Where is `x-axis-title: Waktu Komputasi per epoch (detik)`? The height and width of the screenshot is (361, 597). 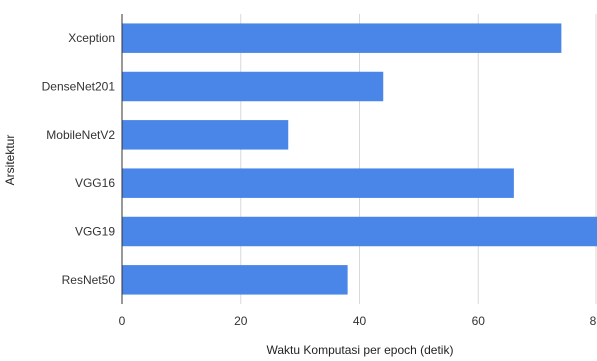
x-axis-title: Waktu Komputasi per epoch (detik) is located at coordinates (360, 350).